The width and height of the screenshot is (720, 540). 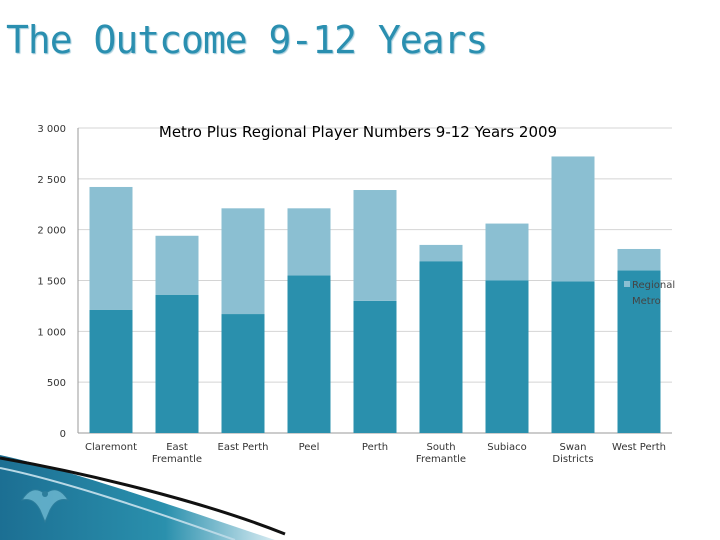 I want to click on y-tick-labels: 0 500 1 000 1 500 2 000 2 500 3 000, so click(x=51, y=282).